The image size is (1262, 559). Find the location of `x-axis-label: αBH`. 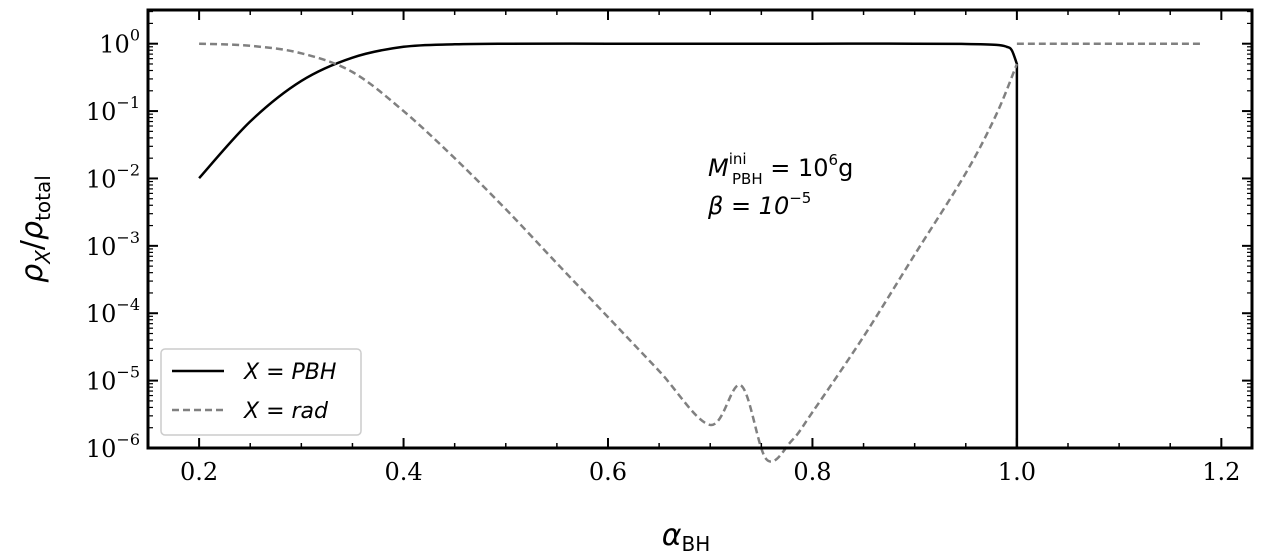

x-axis-label: αBH is located at coordinates (686, 537).